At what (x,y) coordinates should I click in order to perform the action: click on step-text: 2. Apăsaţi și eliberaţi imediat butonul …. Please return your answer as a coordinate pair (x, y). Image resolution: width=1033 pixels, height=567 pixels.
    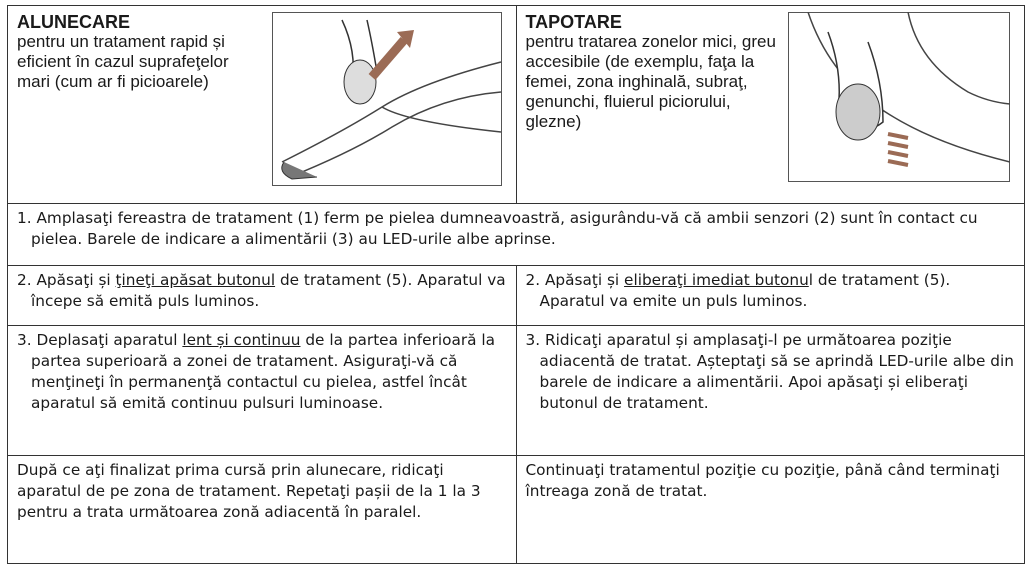
    Looking at the image, I should click on (771, 291).